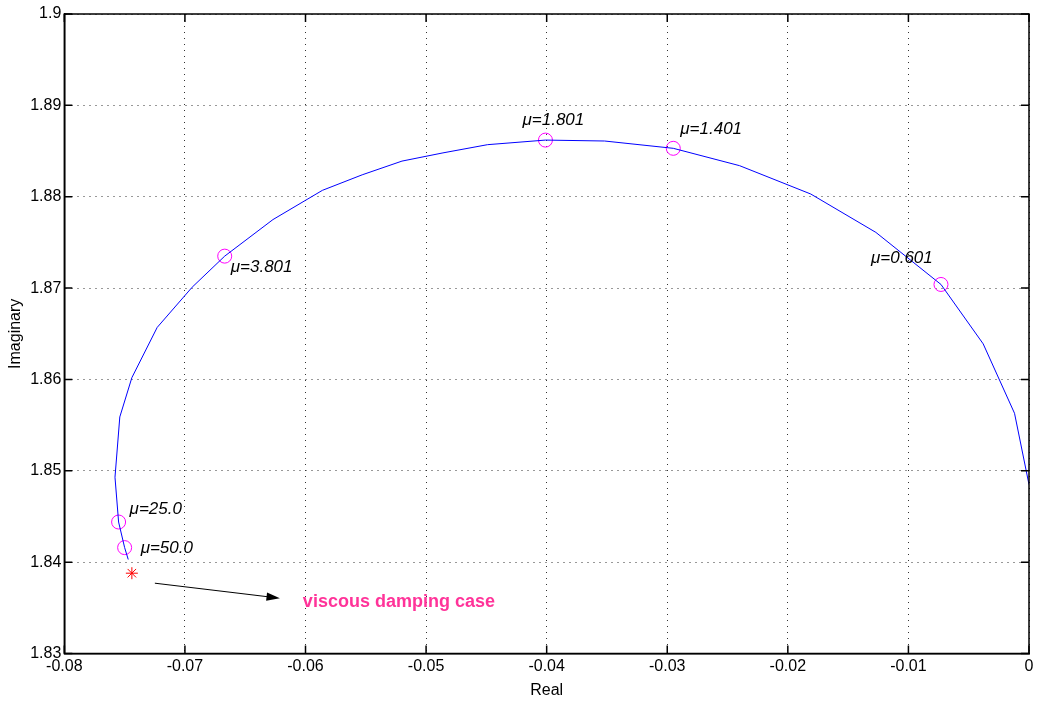 The image size is (1047, 704). What do you see at coordinates (788, 665) in the screenshot?
I see `x-tick-label: -0.02` at bounding box center [788, 665].